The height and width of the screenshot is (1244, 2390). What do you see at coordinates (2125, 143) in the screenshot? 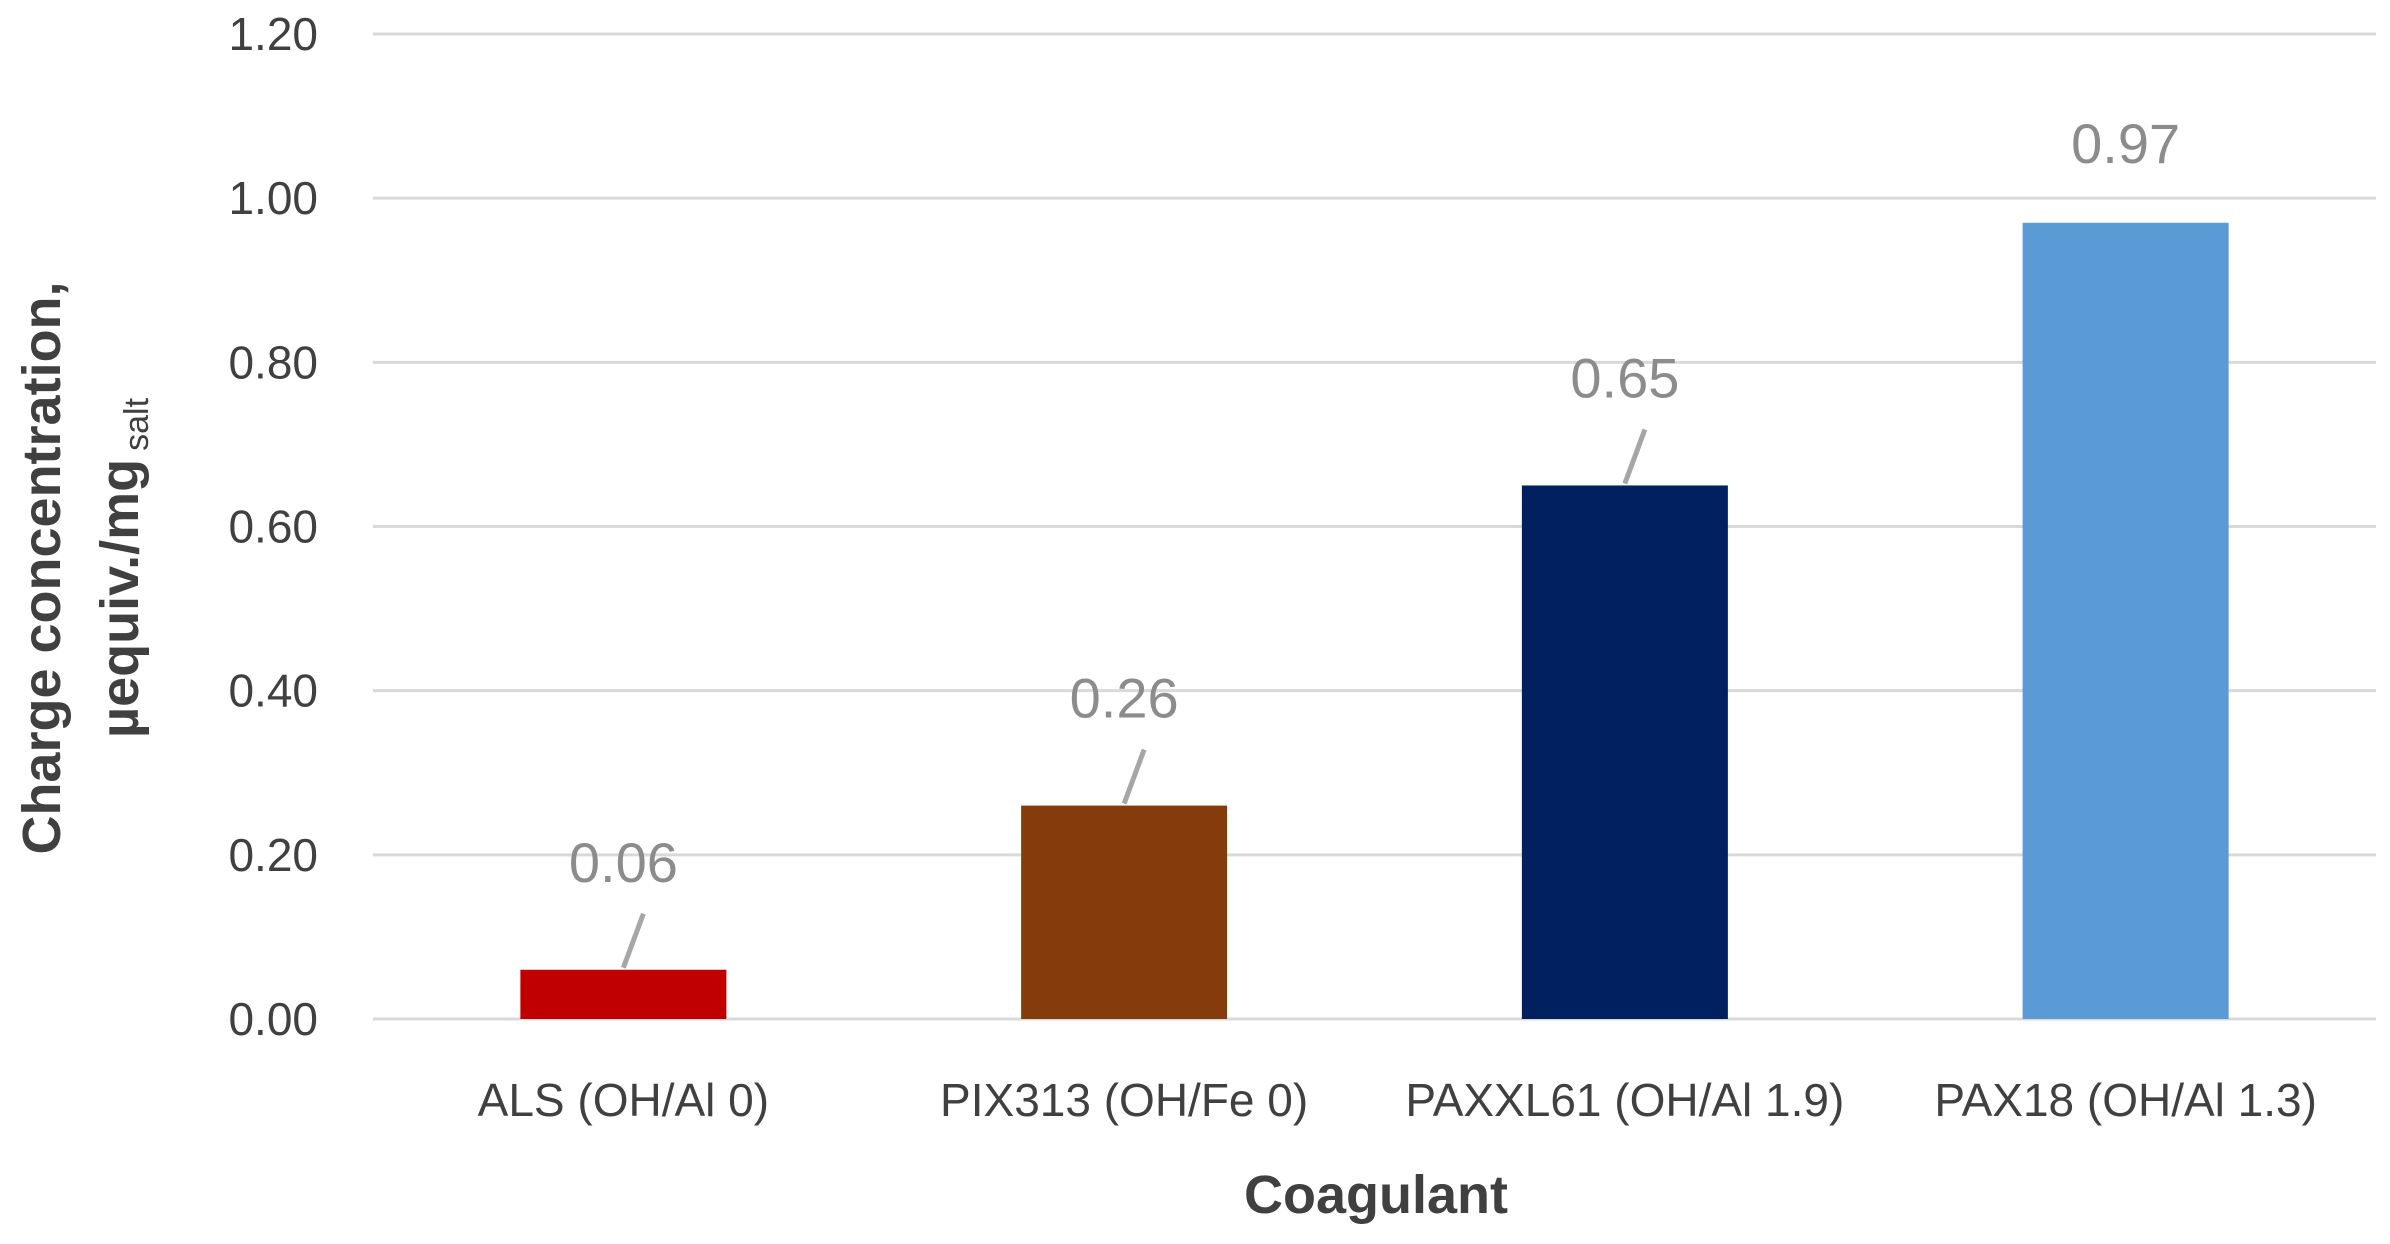
I see `data-label: 0.97` at bounding box center [2125, 143].